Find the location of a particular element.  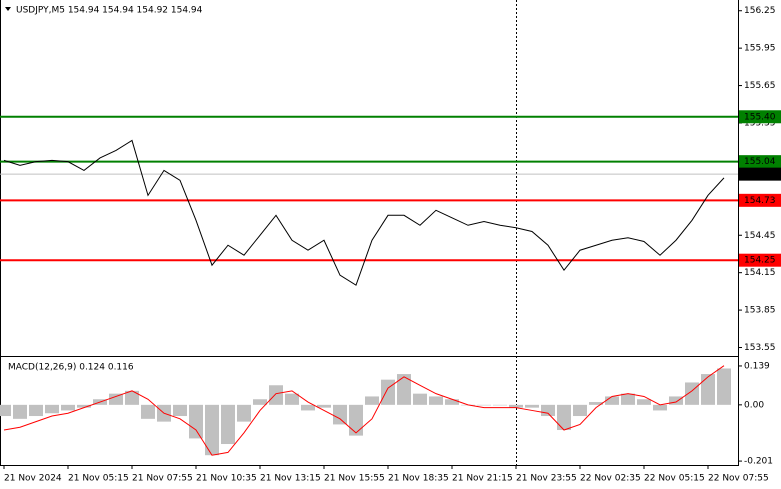

y-tick-label: 155.65 is located at coordinates (760, 86).